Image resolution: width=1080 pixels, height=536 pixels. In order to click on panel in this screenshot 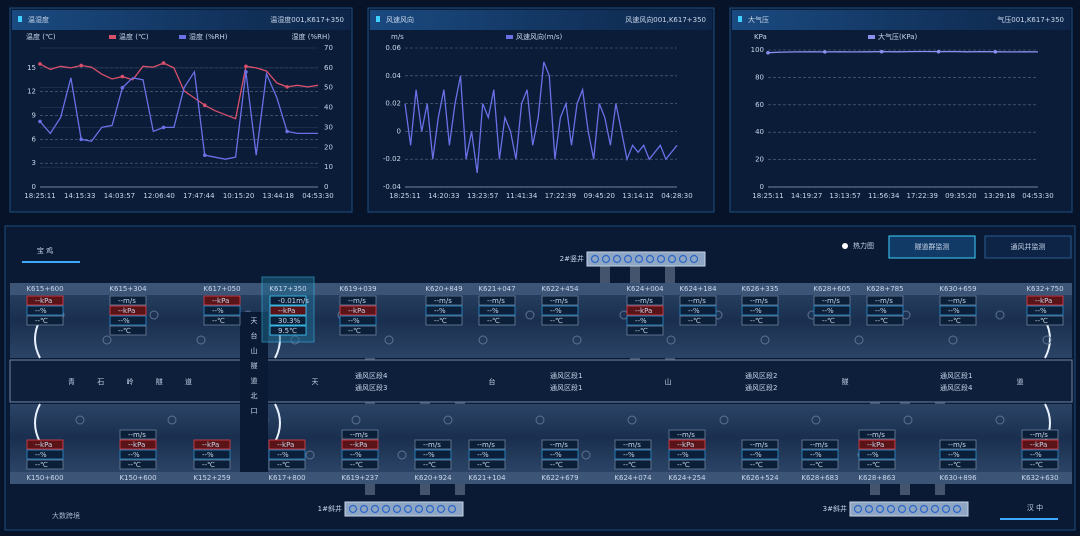, I will do `click(181, 110)`.